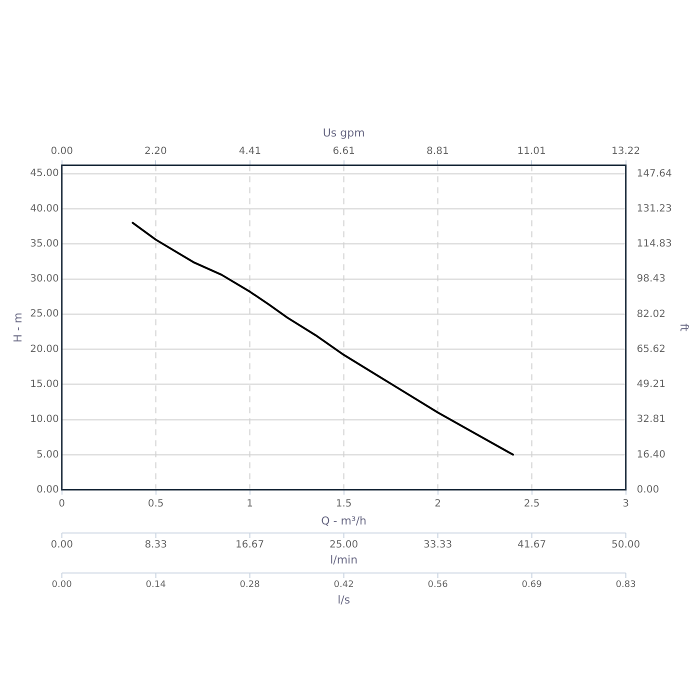  Describe the element at coordinates (625, 545) in the screenshot. I see `text: 50.00` at that location.